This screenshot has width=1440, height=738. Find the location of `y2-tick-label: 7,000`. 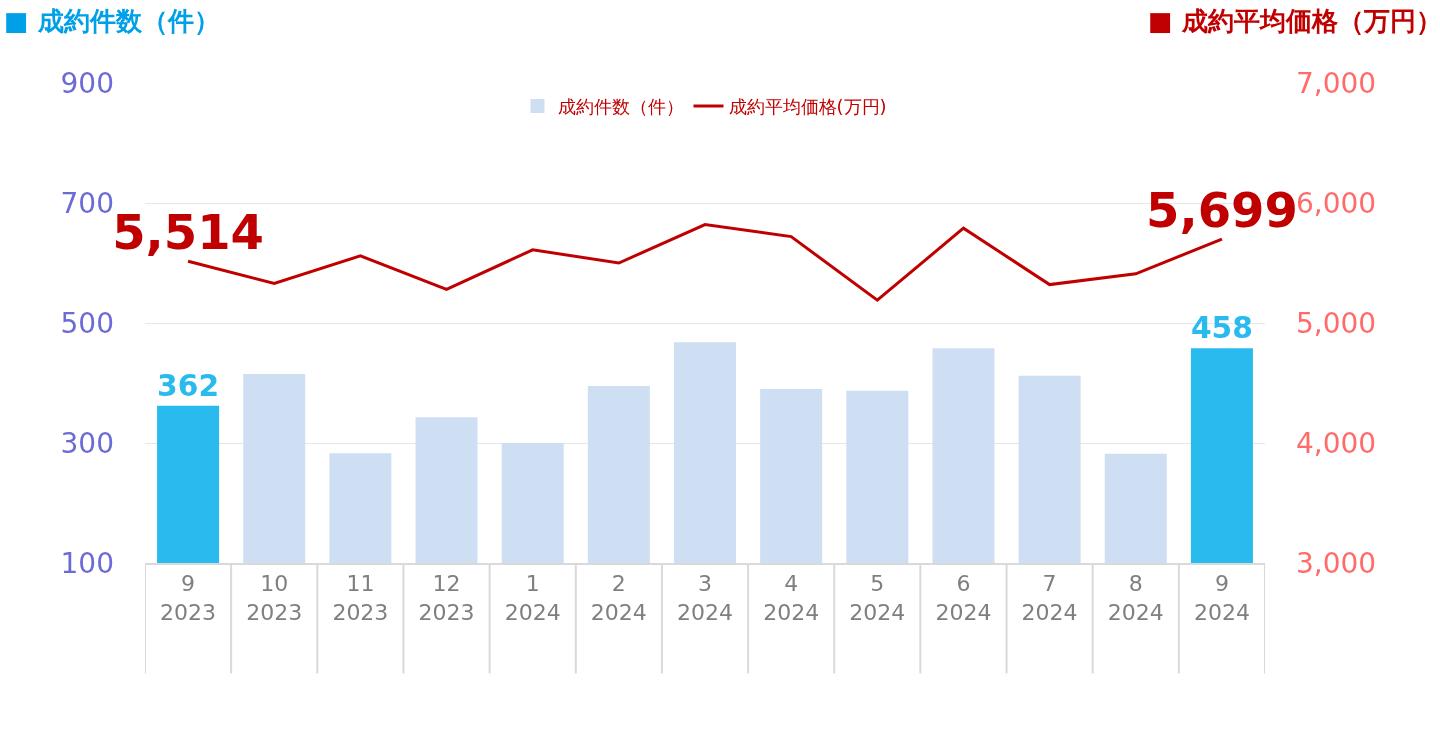

y2-tick-label: 7,000 is located at coordinates (1336, 83).